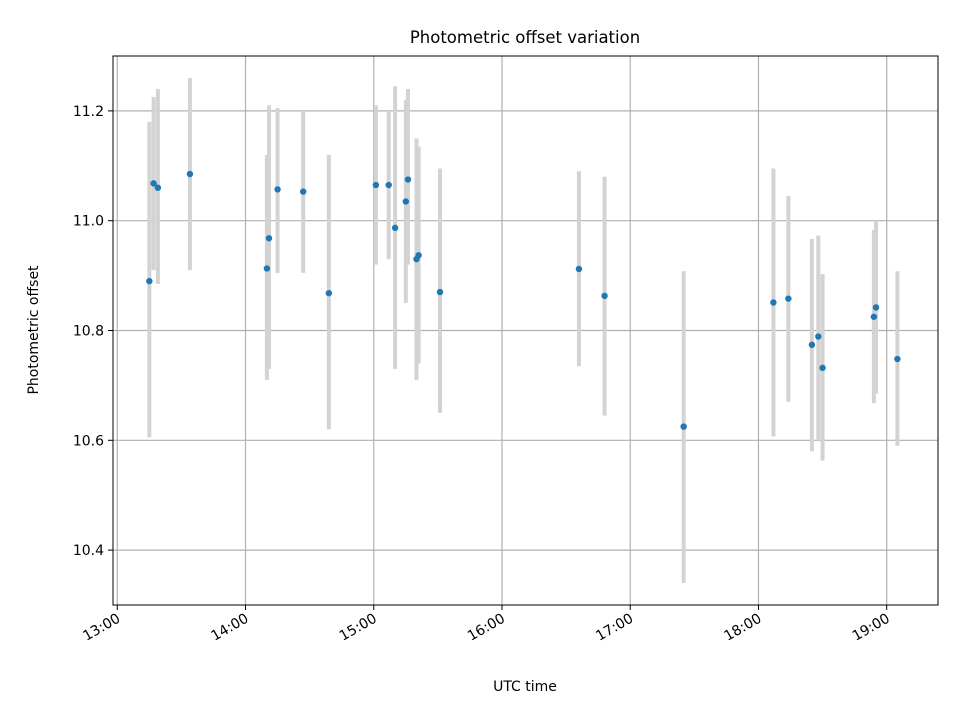  What do you see at coordinates (525, 687) in the screenshot?
I see `x-axis-label: UTC time` at bounding box center [525, 687].